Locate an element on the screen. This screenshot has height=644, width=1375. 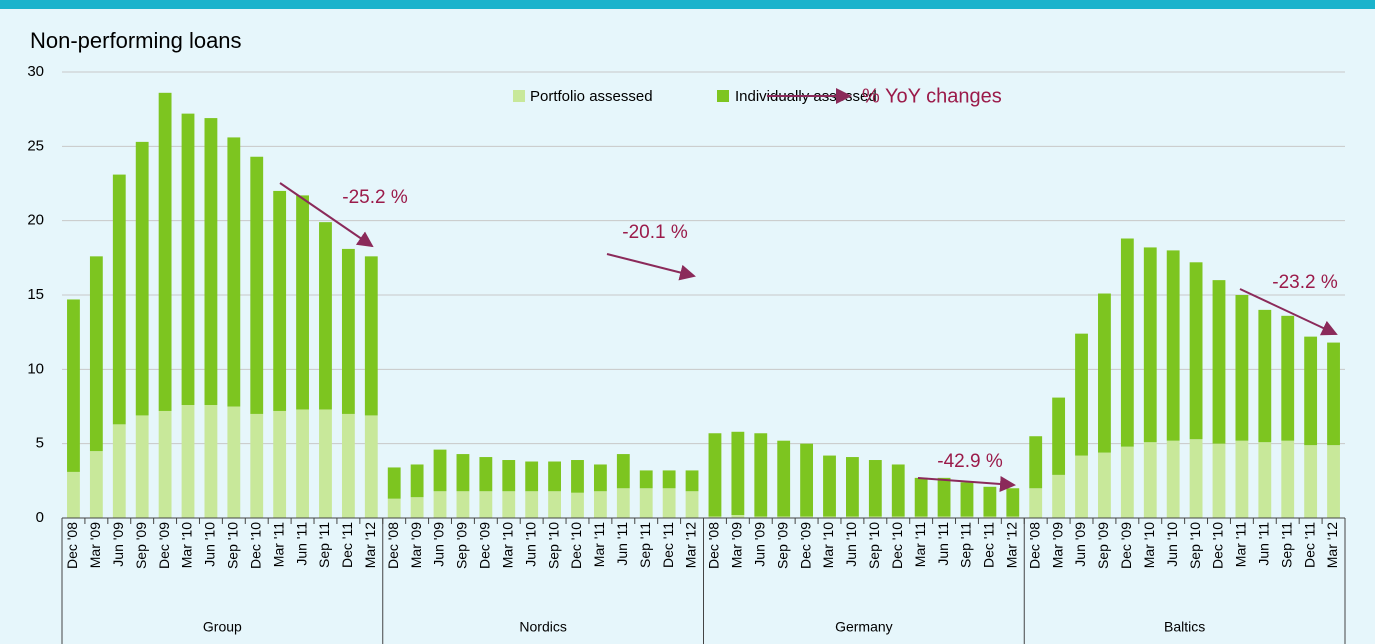
annotation: -25.2 % is located at coordinates (375, 197).